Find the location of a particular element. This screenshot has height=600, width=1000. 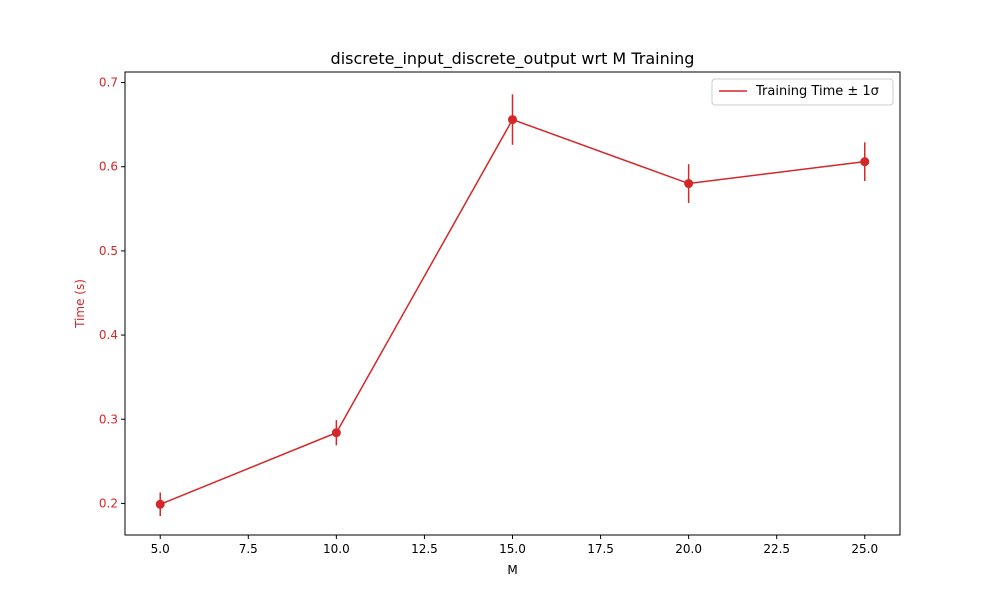

x-tick-label: 10.0 is located at coordinates (336, 549).